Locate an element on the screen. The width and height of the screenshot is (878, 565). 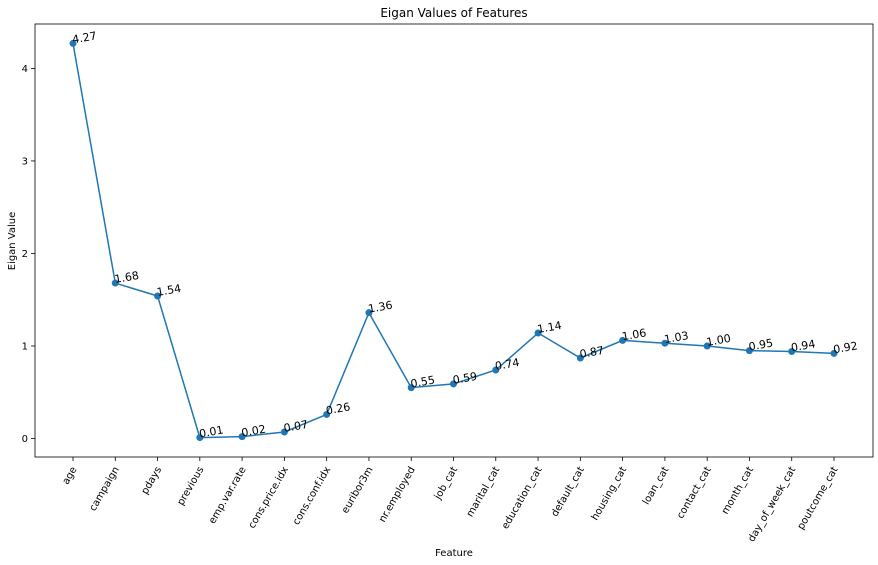
chart-title: Eigan Values of Features is located at coordinates (453, 13).